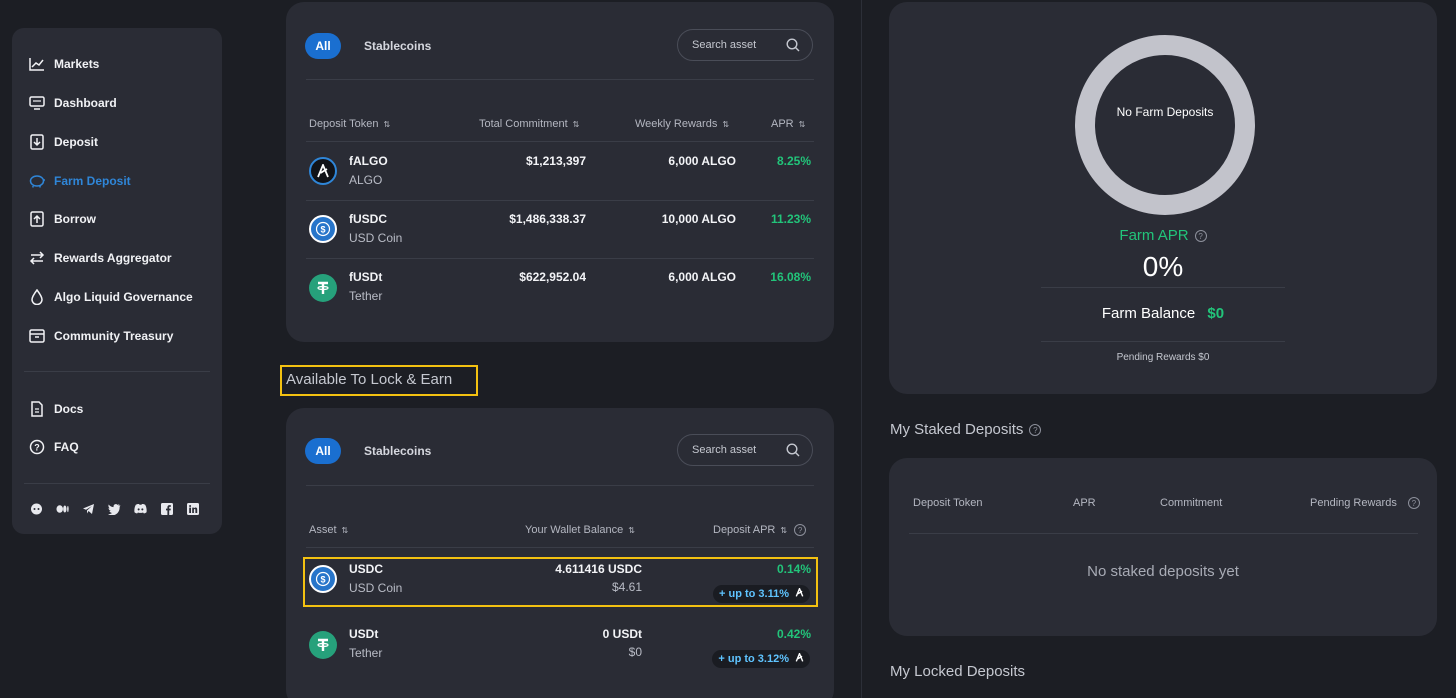 Image resolution: width=1456 pixels, height=698 pixels. I want to click on sidebar-item-deposit: Deposit, so click(63, 142).